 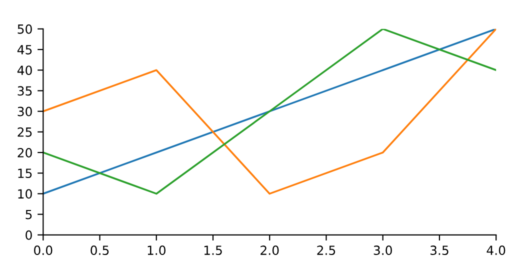 I want to click on y-tick-label: 35, so click(x=25, y=91).